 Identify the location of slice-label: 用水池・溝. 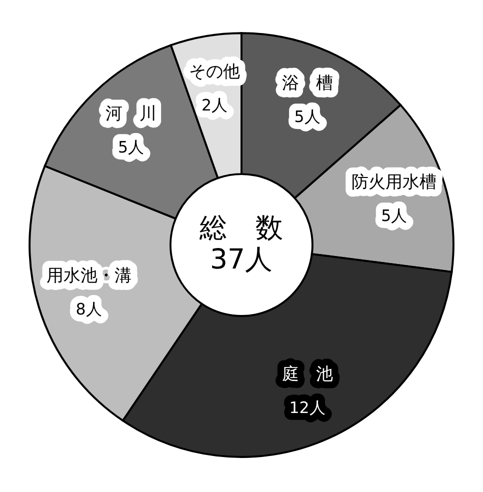
(89, 274).